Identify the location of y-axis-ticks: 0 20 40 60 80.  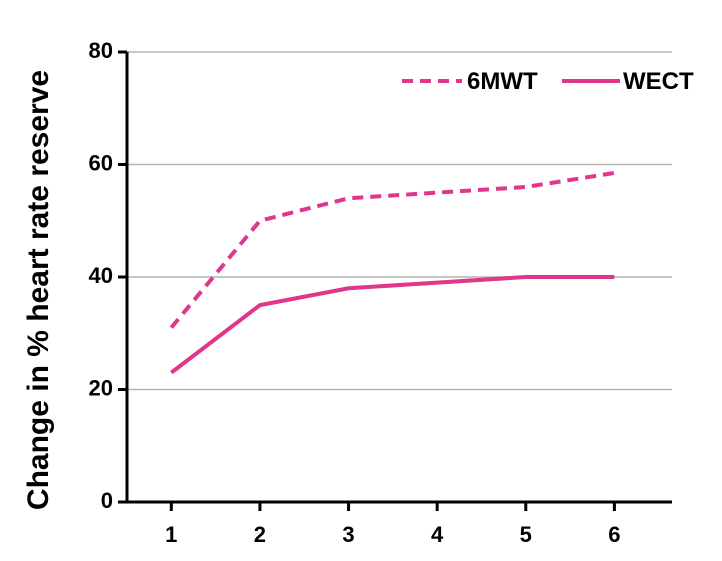
(108, 275).